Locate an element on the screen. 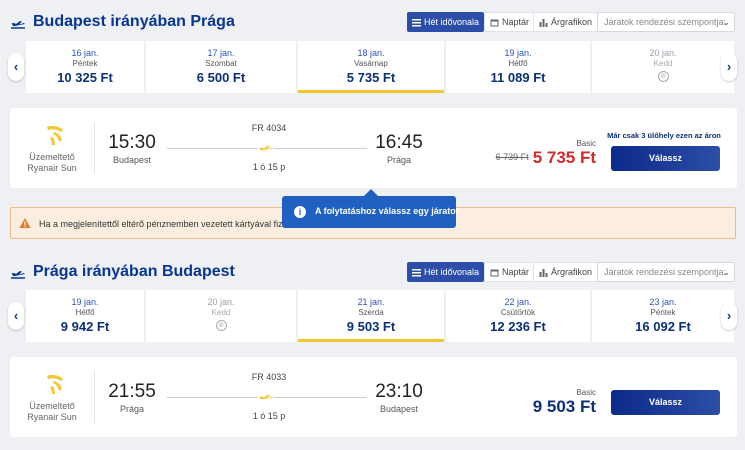  date-cell: 23 jan. Péntek 16 092 Ft is located at coordinates (663, 316).